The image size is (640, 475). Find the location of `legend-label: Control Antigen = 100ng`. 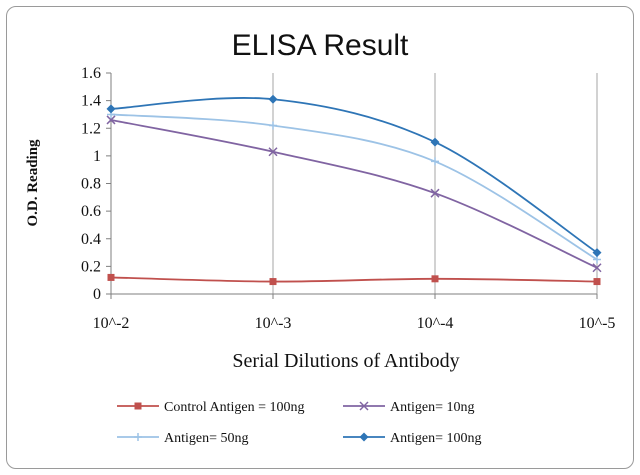

legend-label: Control Antigen = 100ng is located at coordinates (234, 407).